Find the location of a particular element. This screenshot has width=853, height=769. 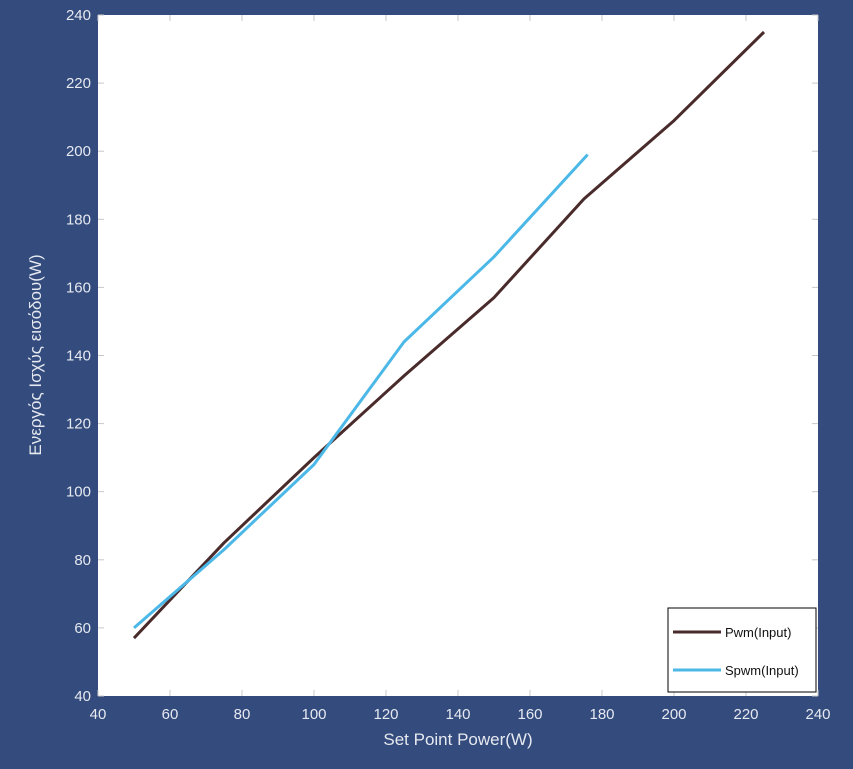

y-tick-label: 220 is located at coordinates (78, 83).